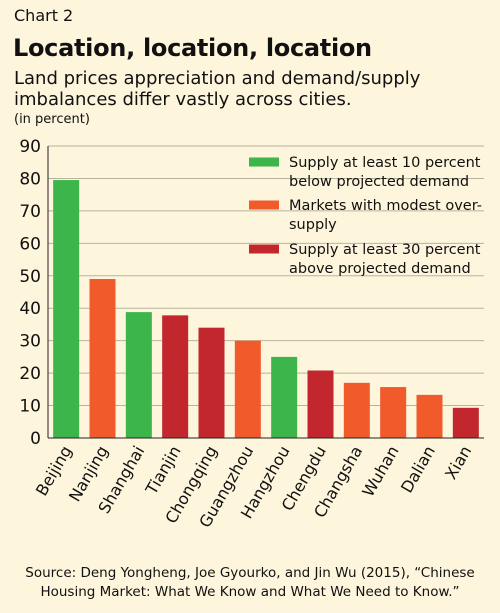  I want to click on legend-swatch-oversupply, so click(264, 249).